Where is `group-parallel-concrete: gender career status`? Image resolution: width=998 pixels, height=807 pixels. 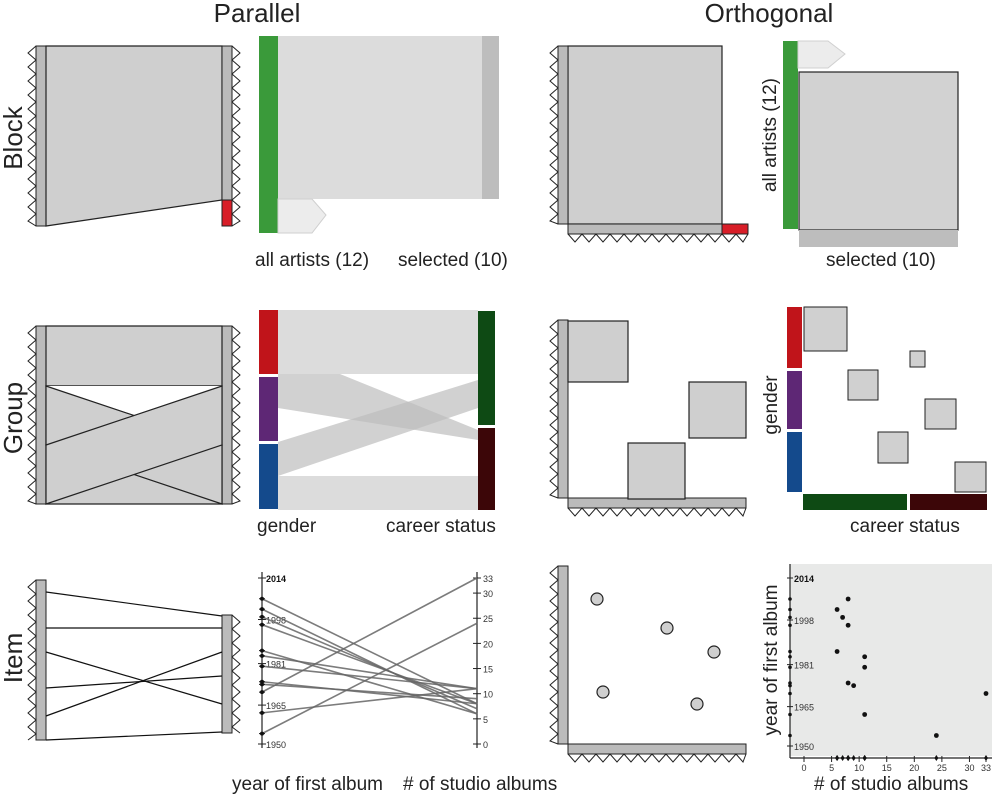
group-parallel-concrete: gender career status is located at coordinates (376, 423).